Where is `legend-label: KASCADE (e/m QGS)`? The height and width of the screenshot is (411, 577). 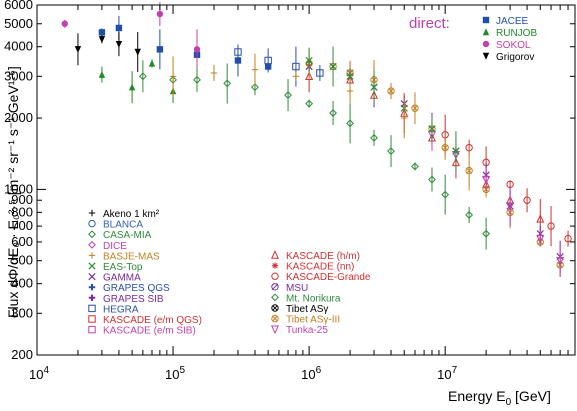 legend-label: KASCADE (e/m QGS) is located at coordinates (152, 320).